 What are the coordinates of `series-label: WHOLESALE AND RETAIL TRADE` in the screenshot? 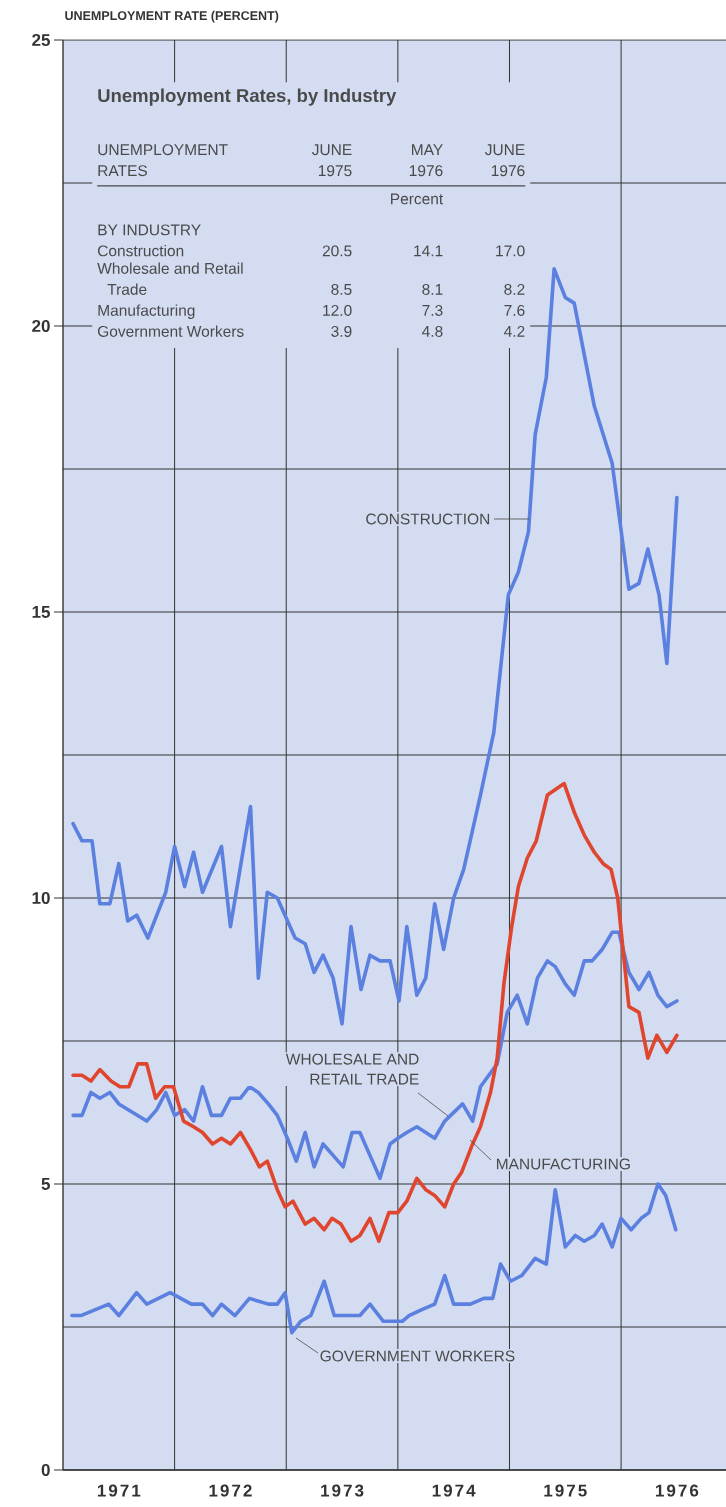 It's located at (352, 1069).